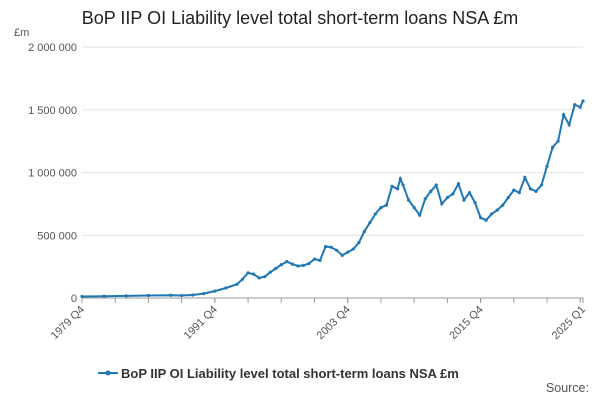 Image resolution: width=600 pixels, height=400 pixels. I want to click on y-tick-label: 1 000 000, so click(52, 174).